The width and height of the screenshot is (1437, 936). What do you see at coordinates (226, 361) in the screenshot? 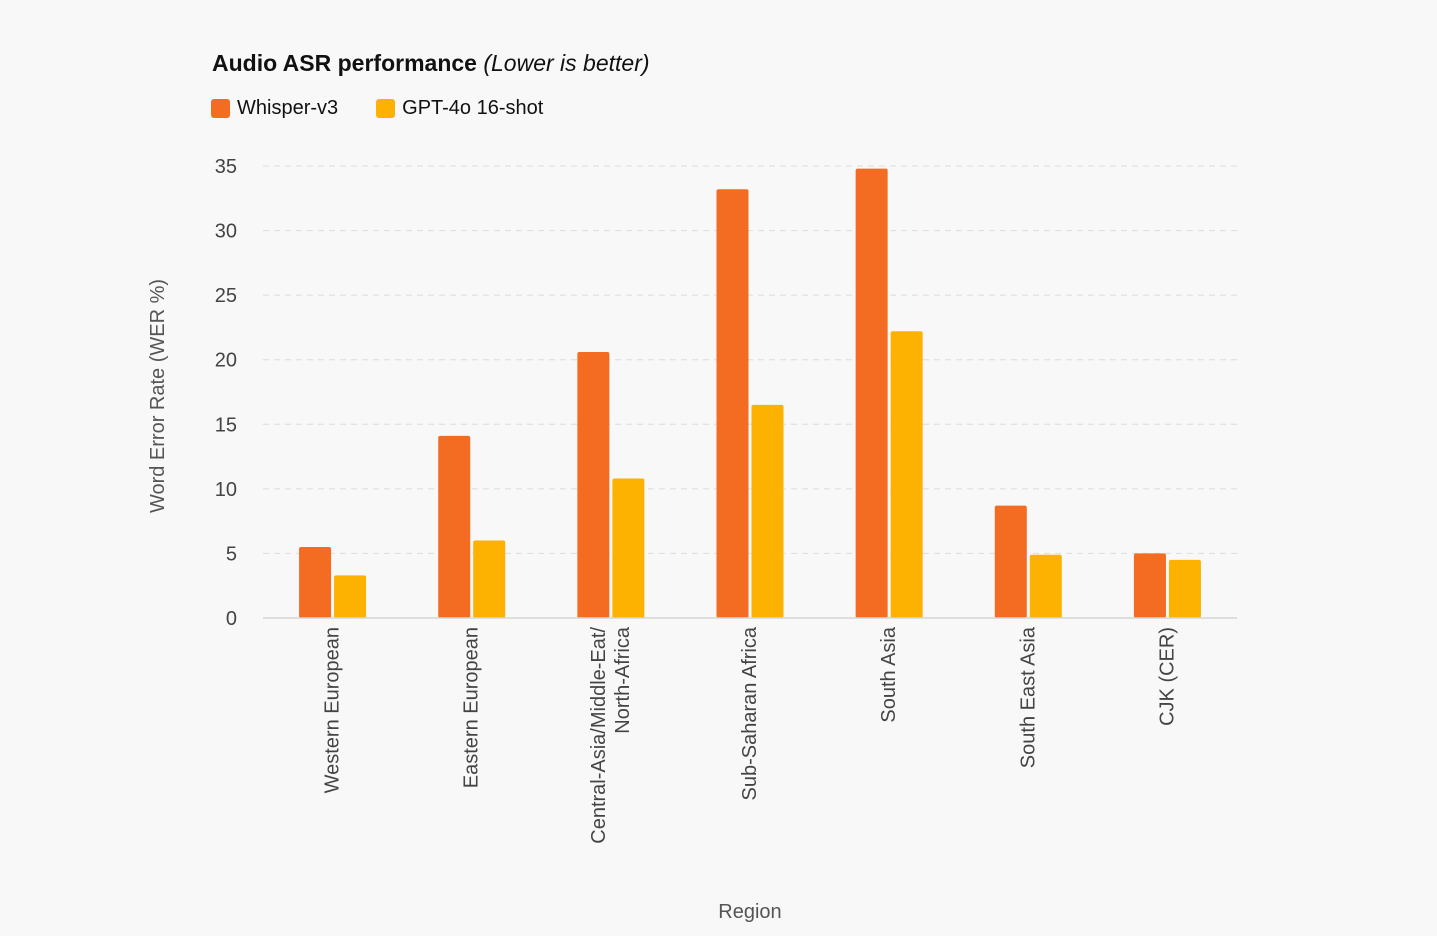
I see `y-tick-label: 20` at bounding box center [226, 361].